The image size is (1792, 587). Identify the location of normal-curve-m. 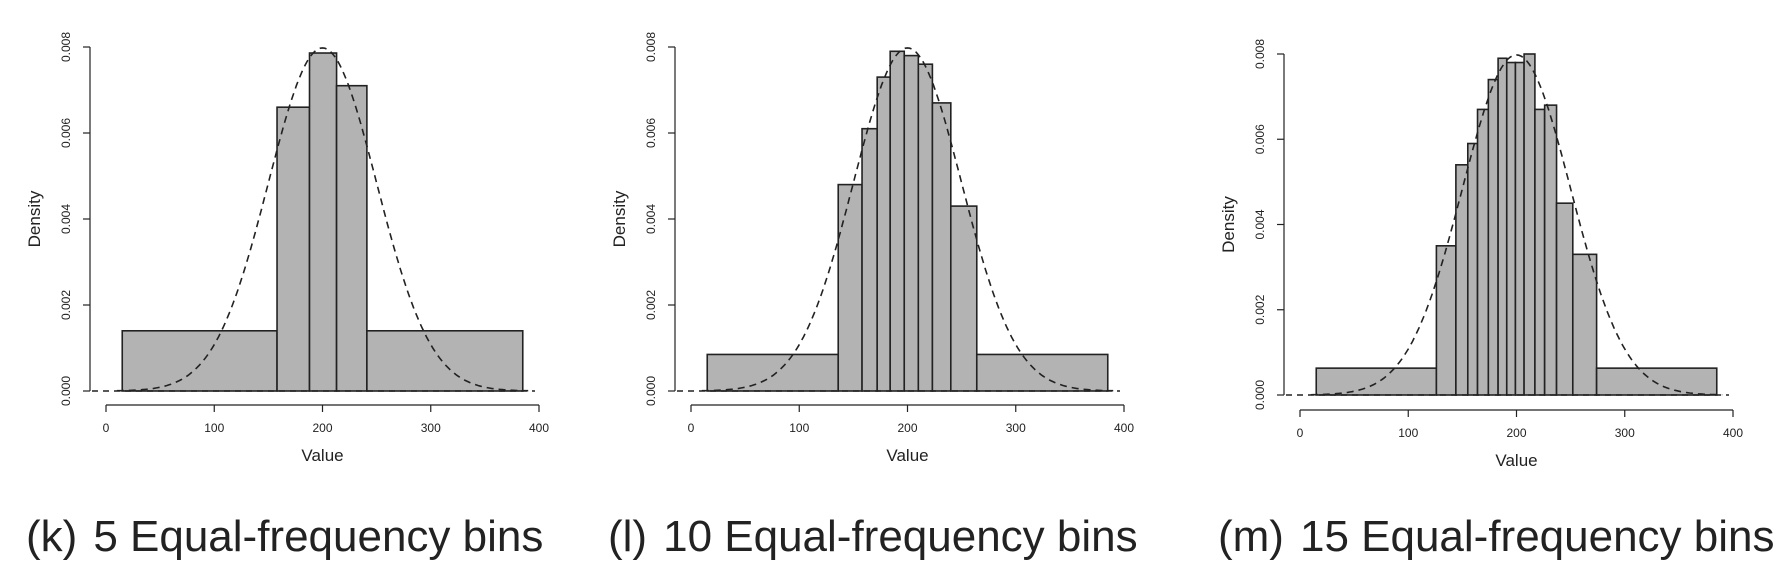
(1516, 225).